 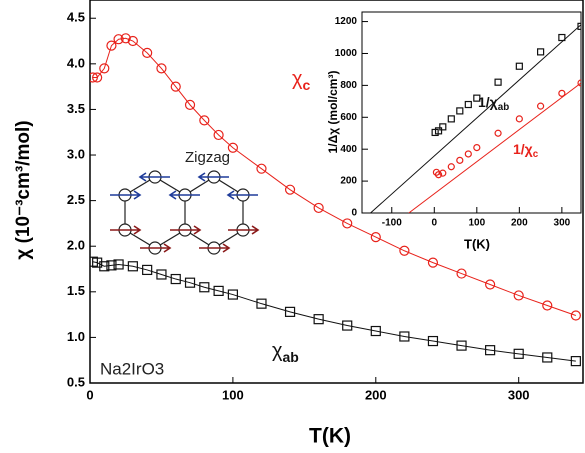 I want to click on y-tick-label: 4.0, so click(x=76, y=62).